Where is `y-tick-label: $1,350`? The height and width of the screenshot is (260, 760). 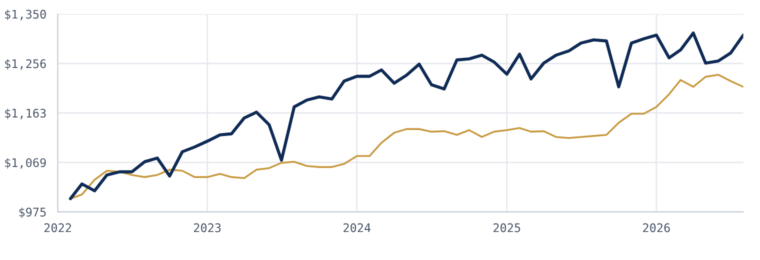
y-tick-label: $1,350 is located at coordinates (25, 15).